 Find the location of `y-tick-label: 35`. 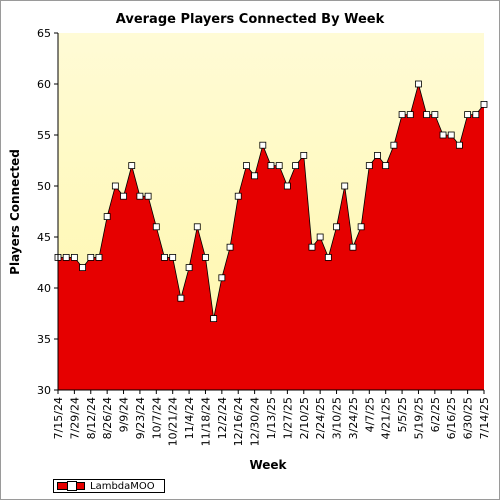

y-tick-label: 35 is located at coordinates (44, 339).